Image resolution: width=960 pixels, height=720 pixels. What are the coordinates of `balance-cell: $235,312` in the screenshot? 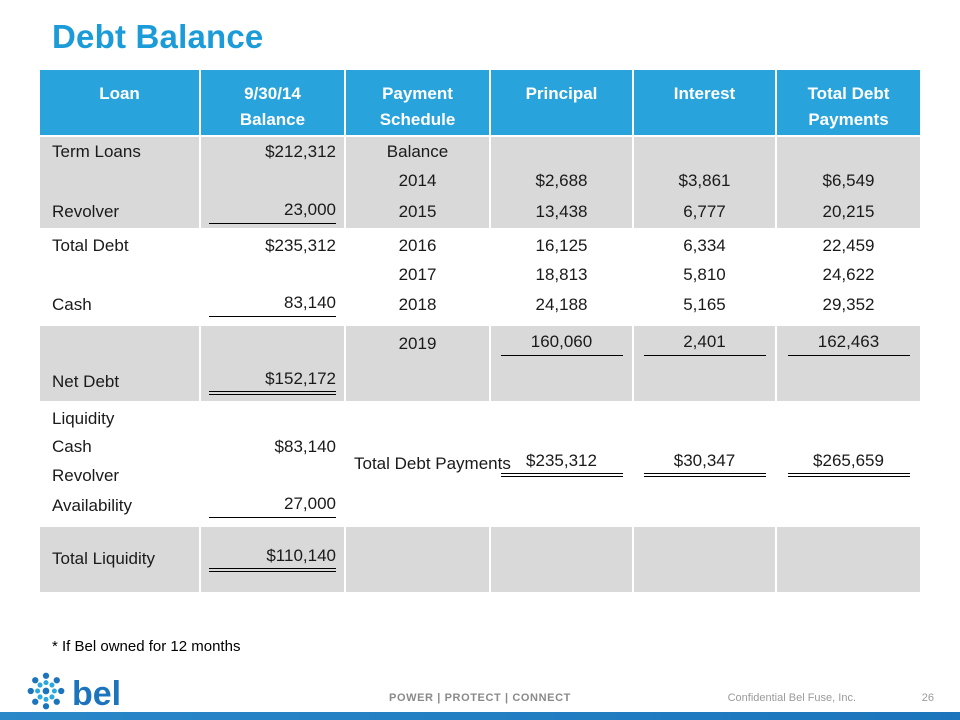 It's located at (272, 243).